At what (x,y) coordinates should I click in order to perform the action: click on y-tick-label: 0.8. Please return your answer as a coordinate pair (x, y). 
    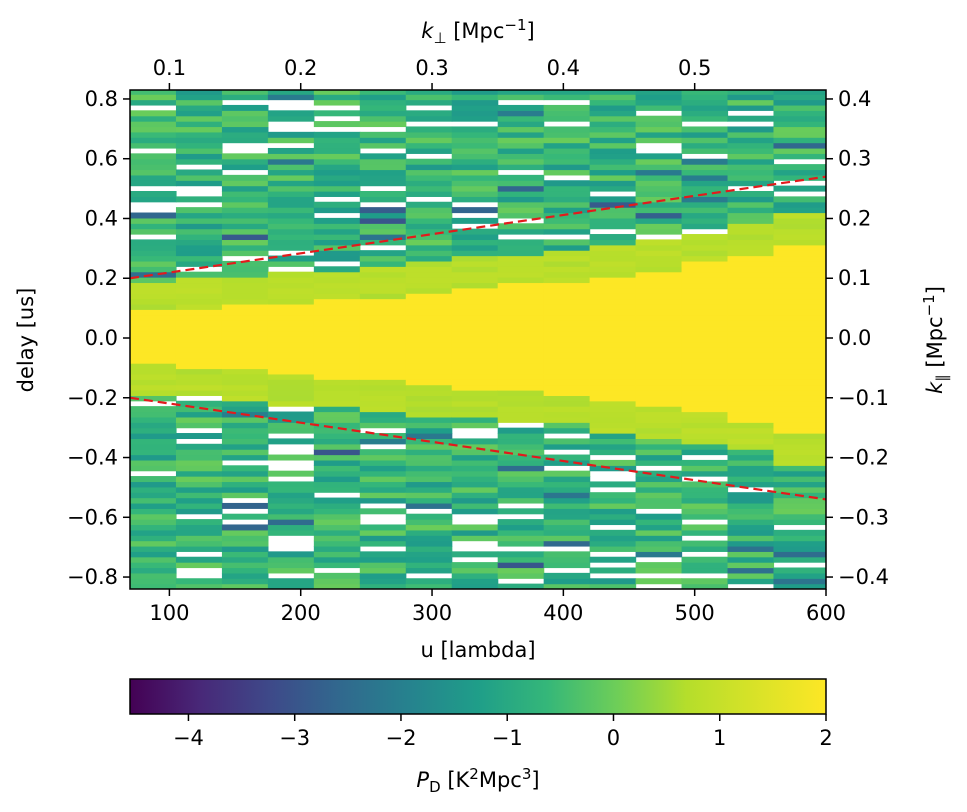
    Looking at the image, I should click on (101, 99).